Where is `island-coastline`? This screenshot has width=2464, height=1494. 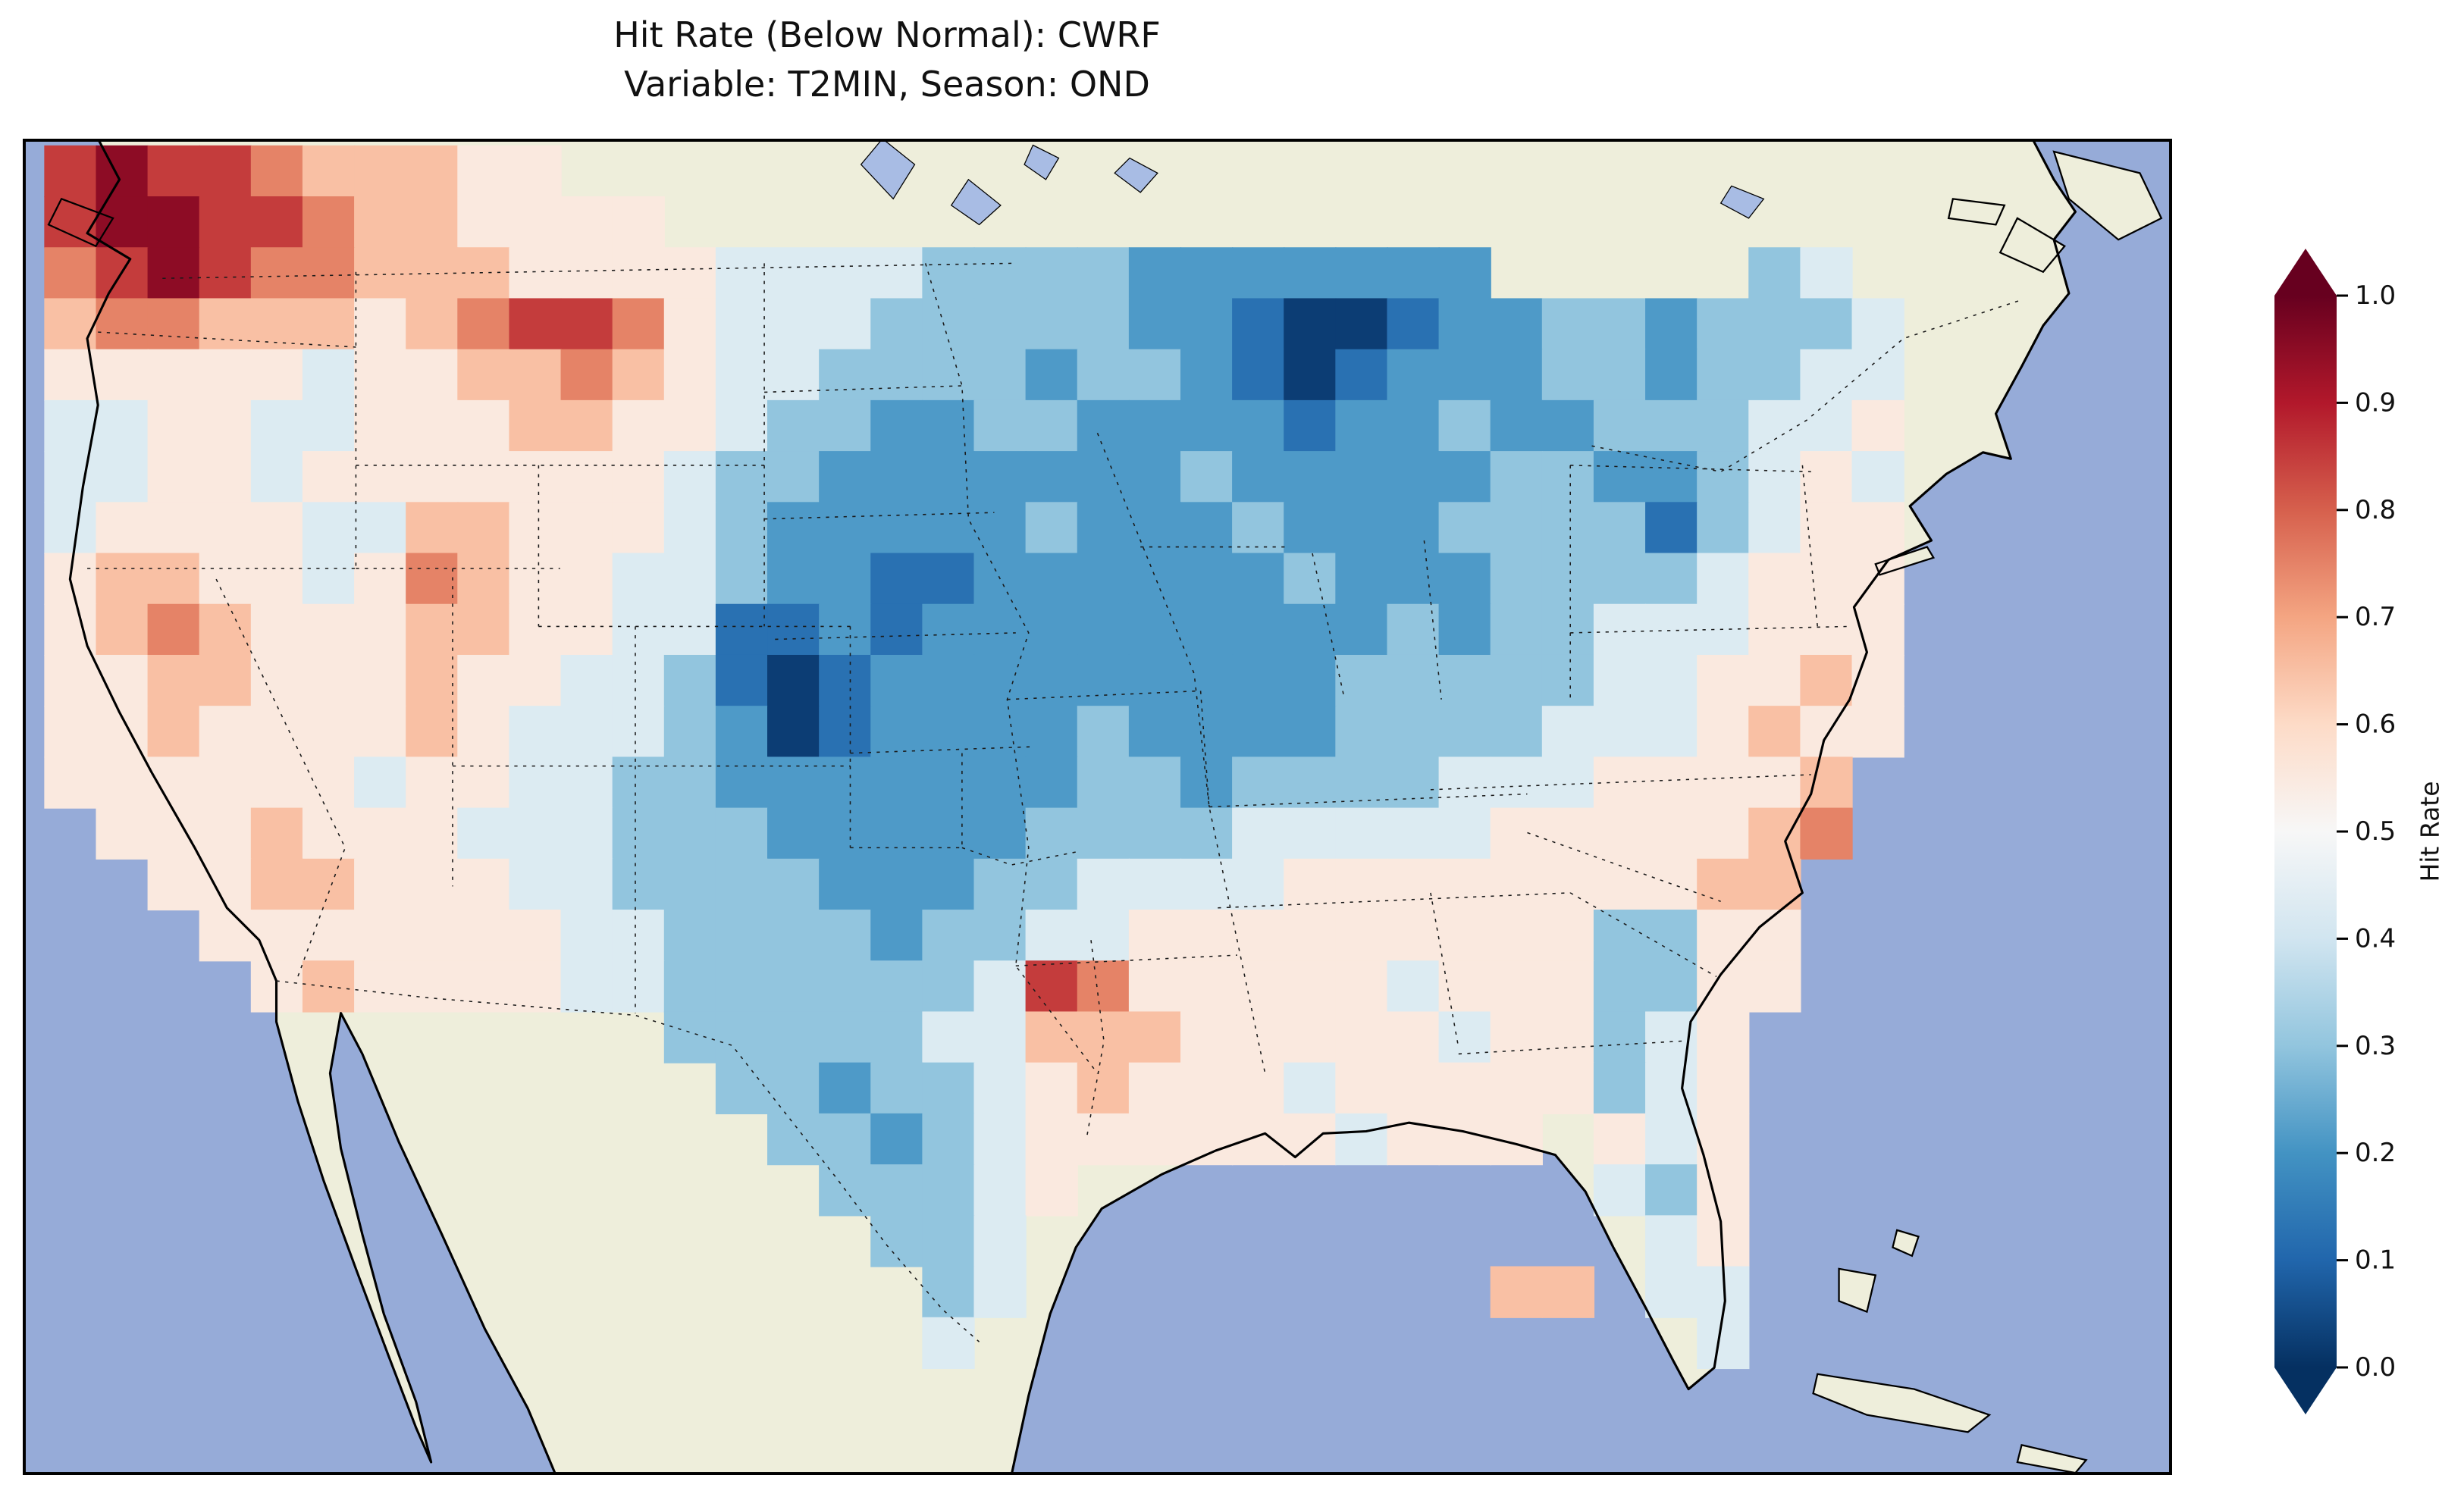
island-coastline is located at coordinates (1906, 1243).